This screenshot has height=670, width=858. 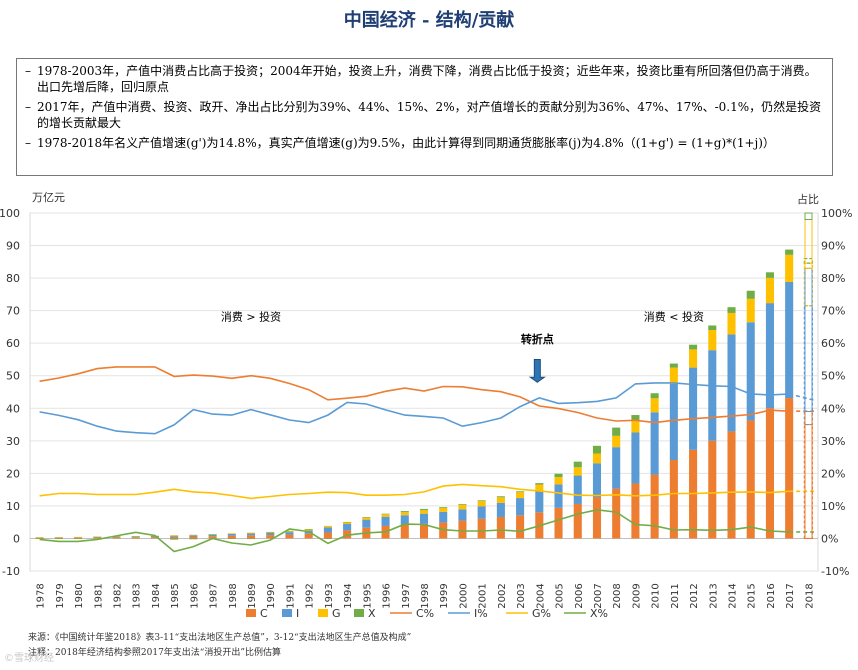 What do you see at coordinates (808, 216) in the screenshot?
I see `share-marker-x` at bounding box center [808, 216].